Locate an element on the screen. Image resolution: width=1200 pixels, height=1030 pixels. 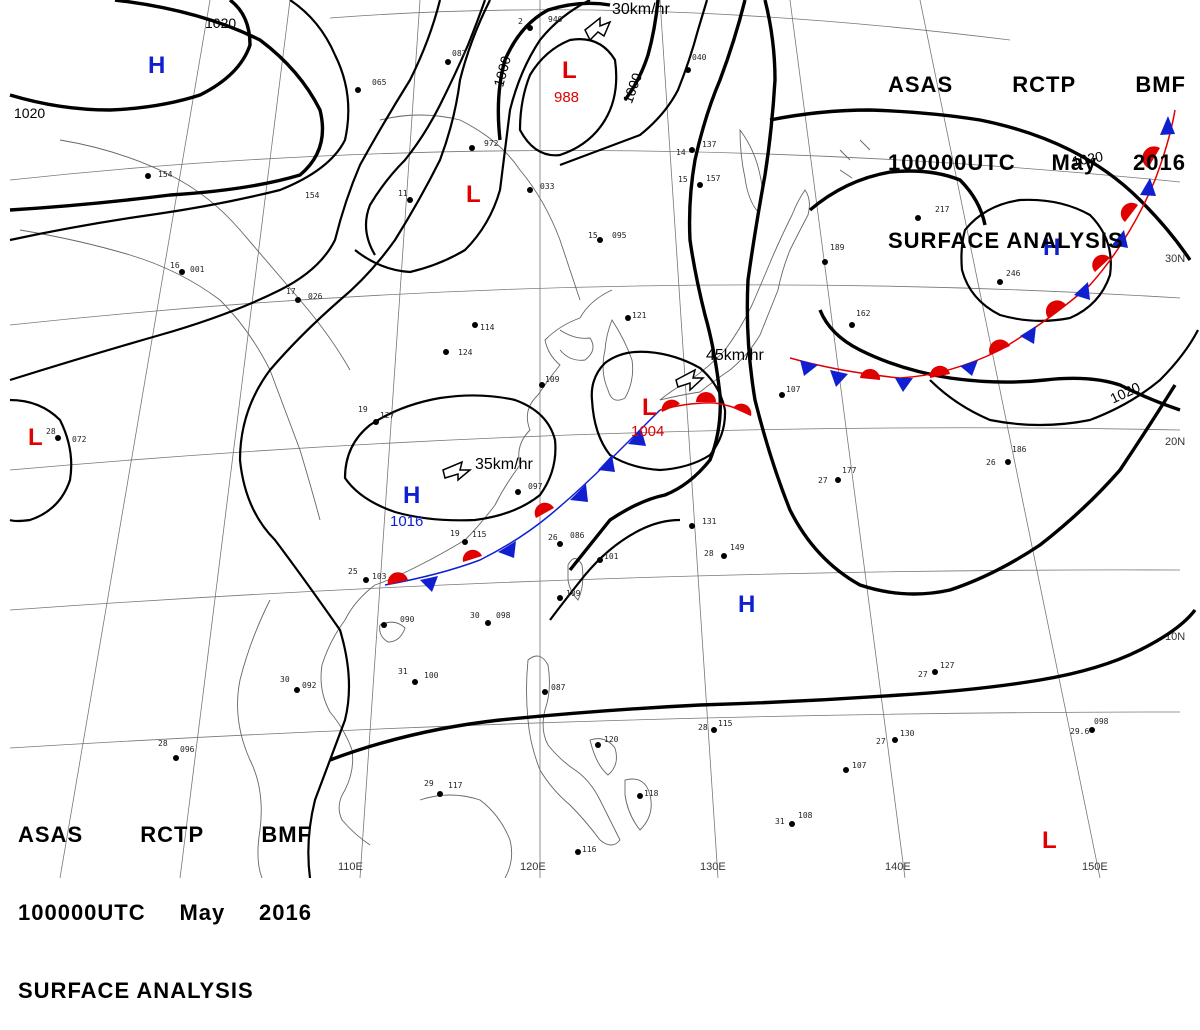
svg-text: 15 is located at coordinates (593, 235).